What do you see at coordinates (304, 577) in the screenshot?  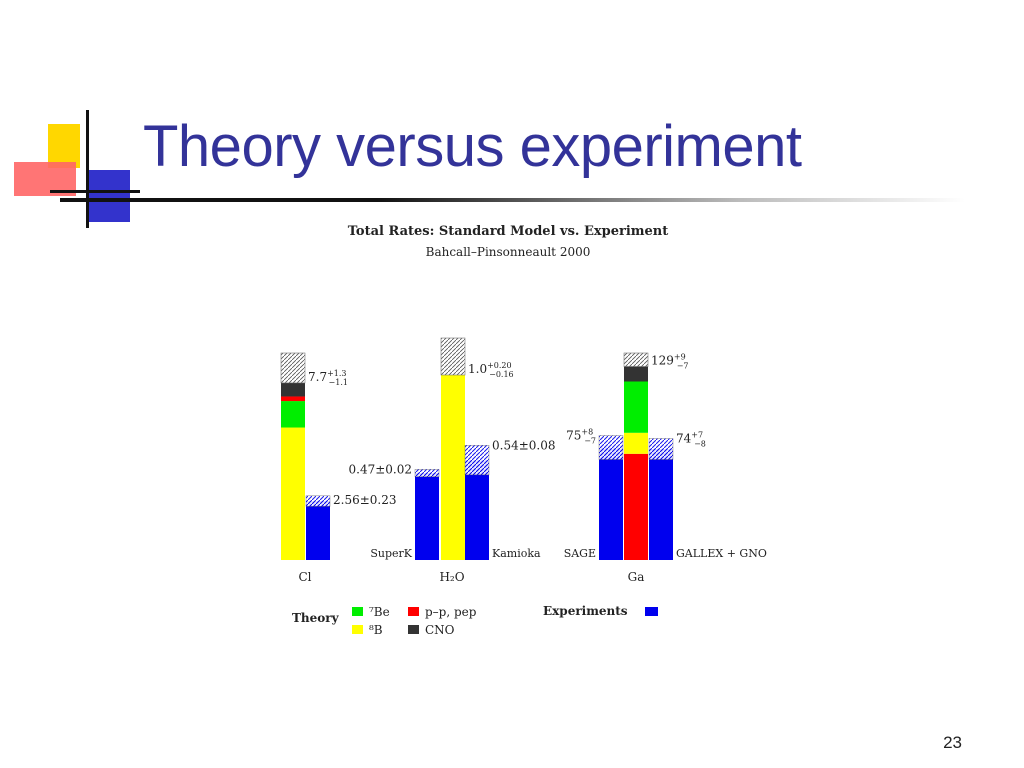 I see `group-name-label: Cl` at bounding box center [304, 577].